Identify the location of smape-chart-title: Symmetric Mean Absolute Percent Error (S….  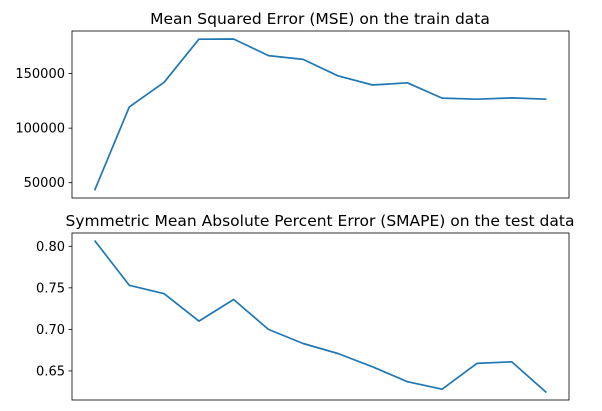
(320, 221).